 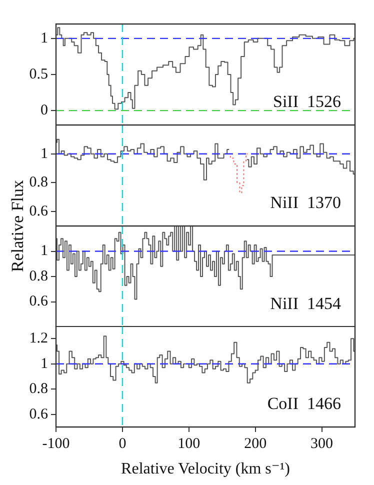 I want to click on x-tick-label: -100, so click(x=56, y=444).